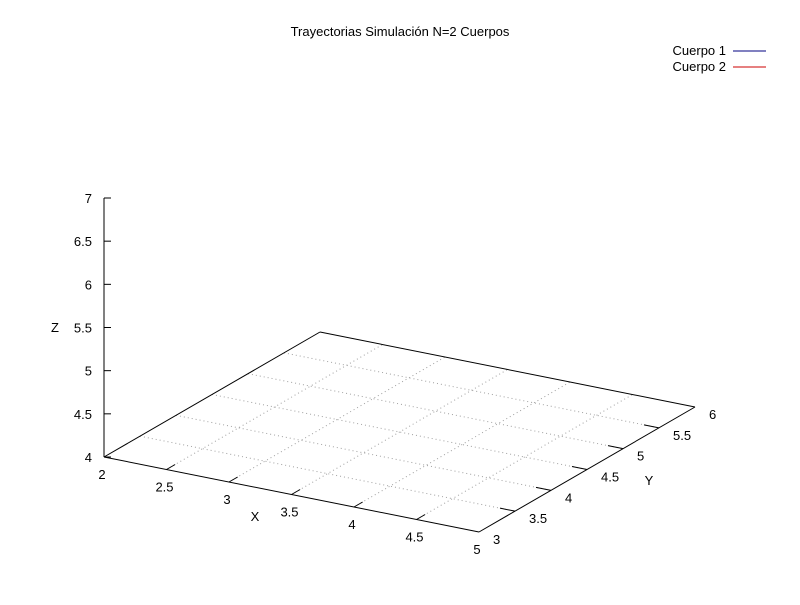  What do you see at coordinates (55, 327) in the screenshot?
I see `z-axis-label: Z` at bounding box center [55, 327].